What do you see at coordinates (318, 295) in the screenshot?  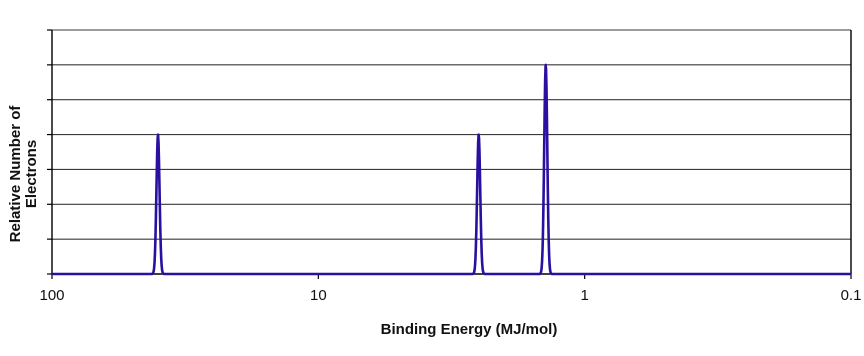 I see `x-tick-label-1: 10` at bounding box center [318, 295].